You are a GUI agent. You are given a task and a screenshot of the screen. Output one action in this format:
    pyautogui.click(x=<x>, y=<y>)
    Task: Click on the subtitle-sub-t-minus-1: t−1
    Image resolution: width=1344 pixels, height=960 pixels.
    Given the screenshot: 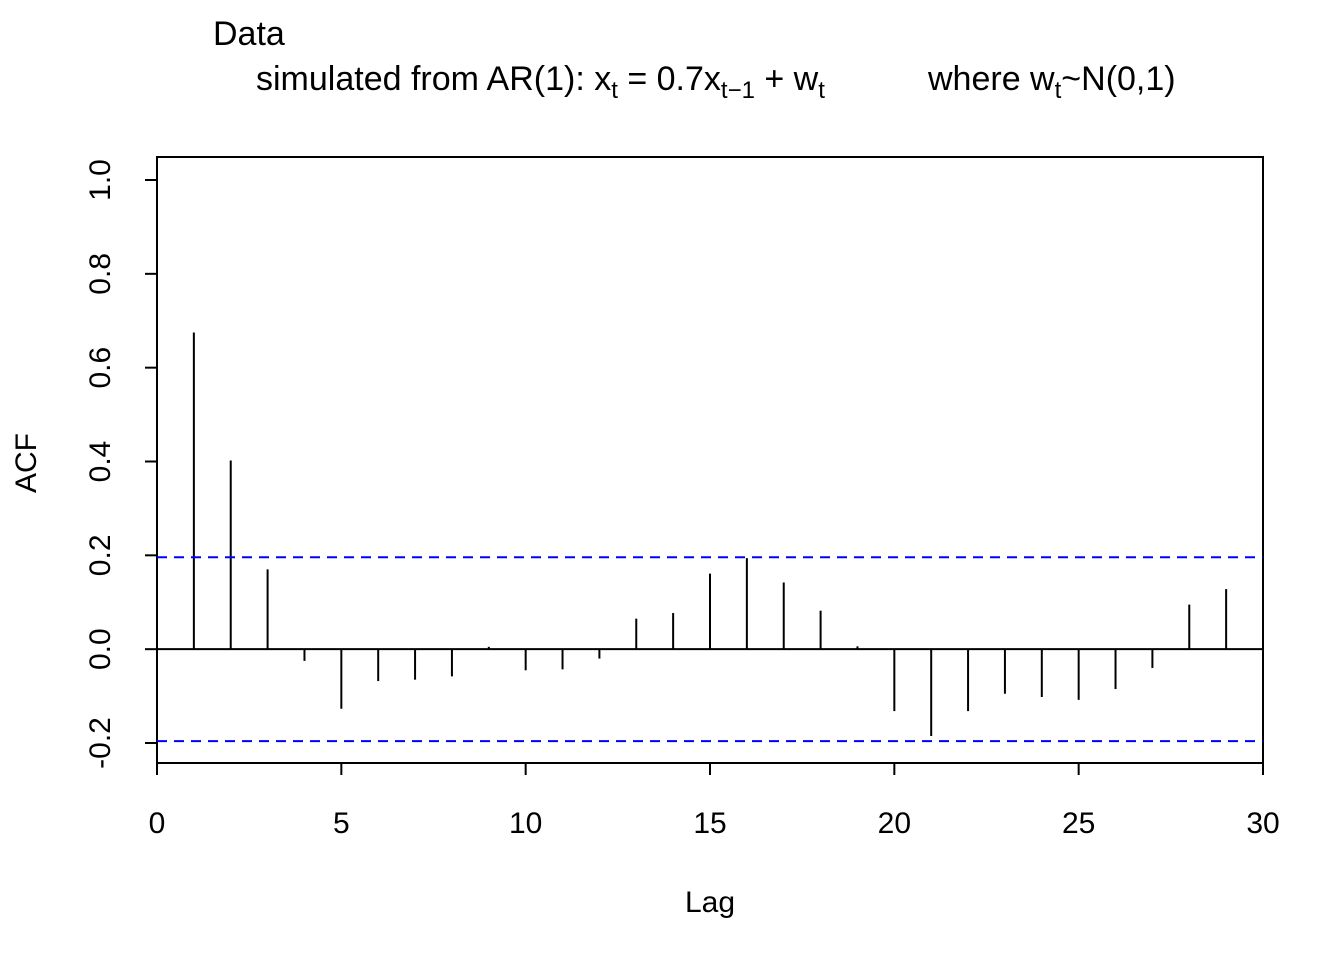 What is the action you would take?
    pyautogui.click(x=738, y=90)
    